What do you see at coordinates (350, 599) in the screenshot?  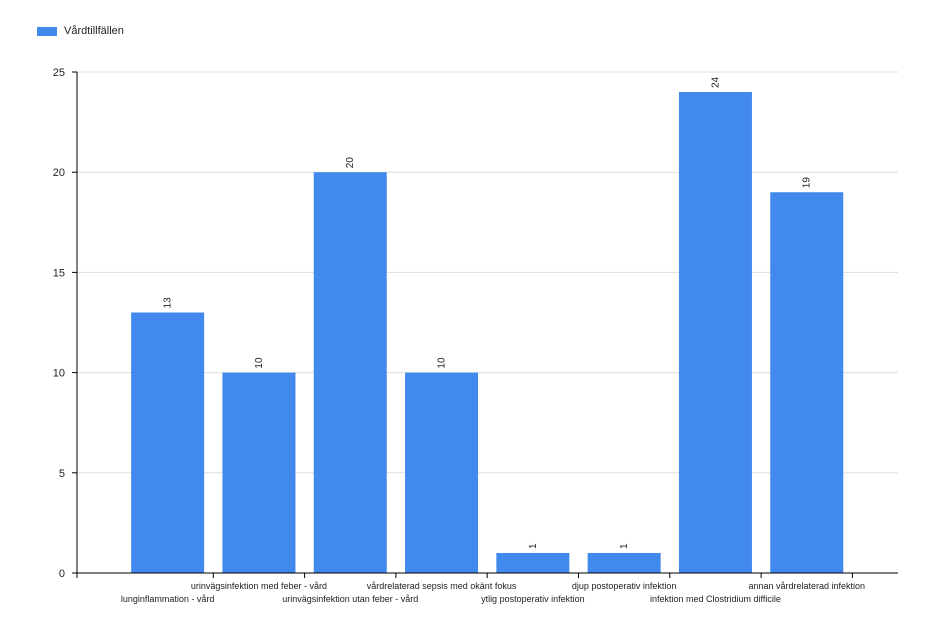 I see `x-category-label: urinvägsinfektion utan feber - vård` at bounding box center [350, 599].